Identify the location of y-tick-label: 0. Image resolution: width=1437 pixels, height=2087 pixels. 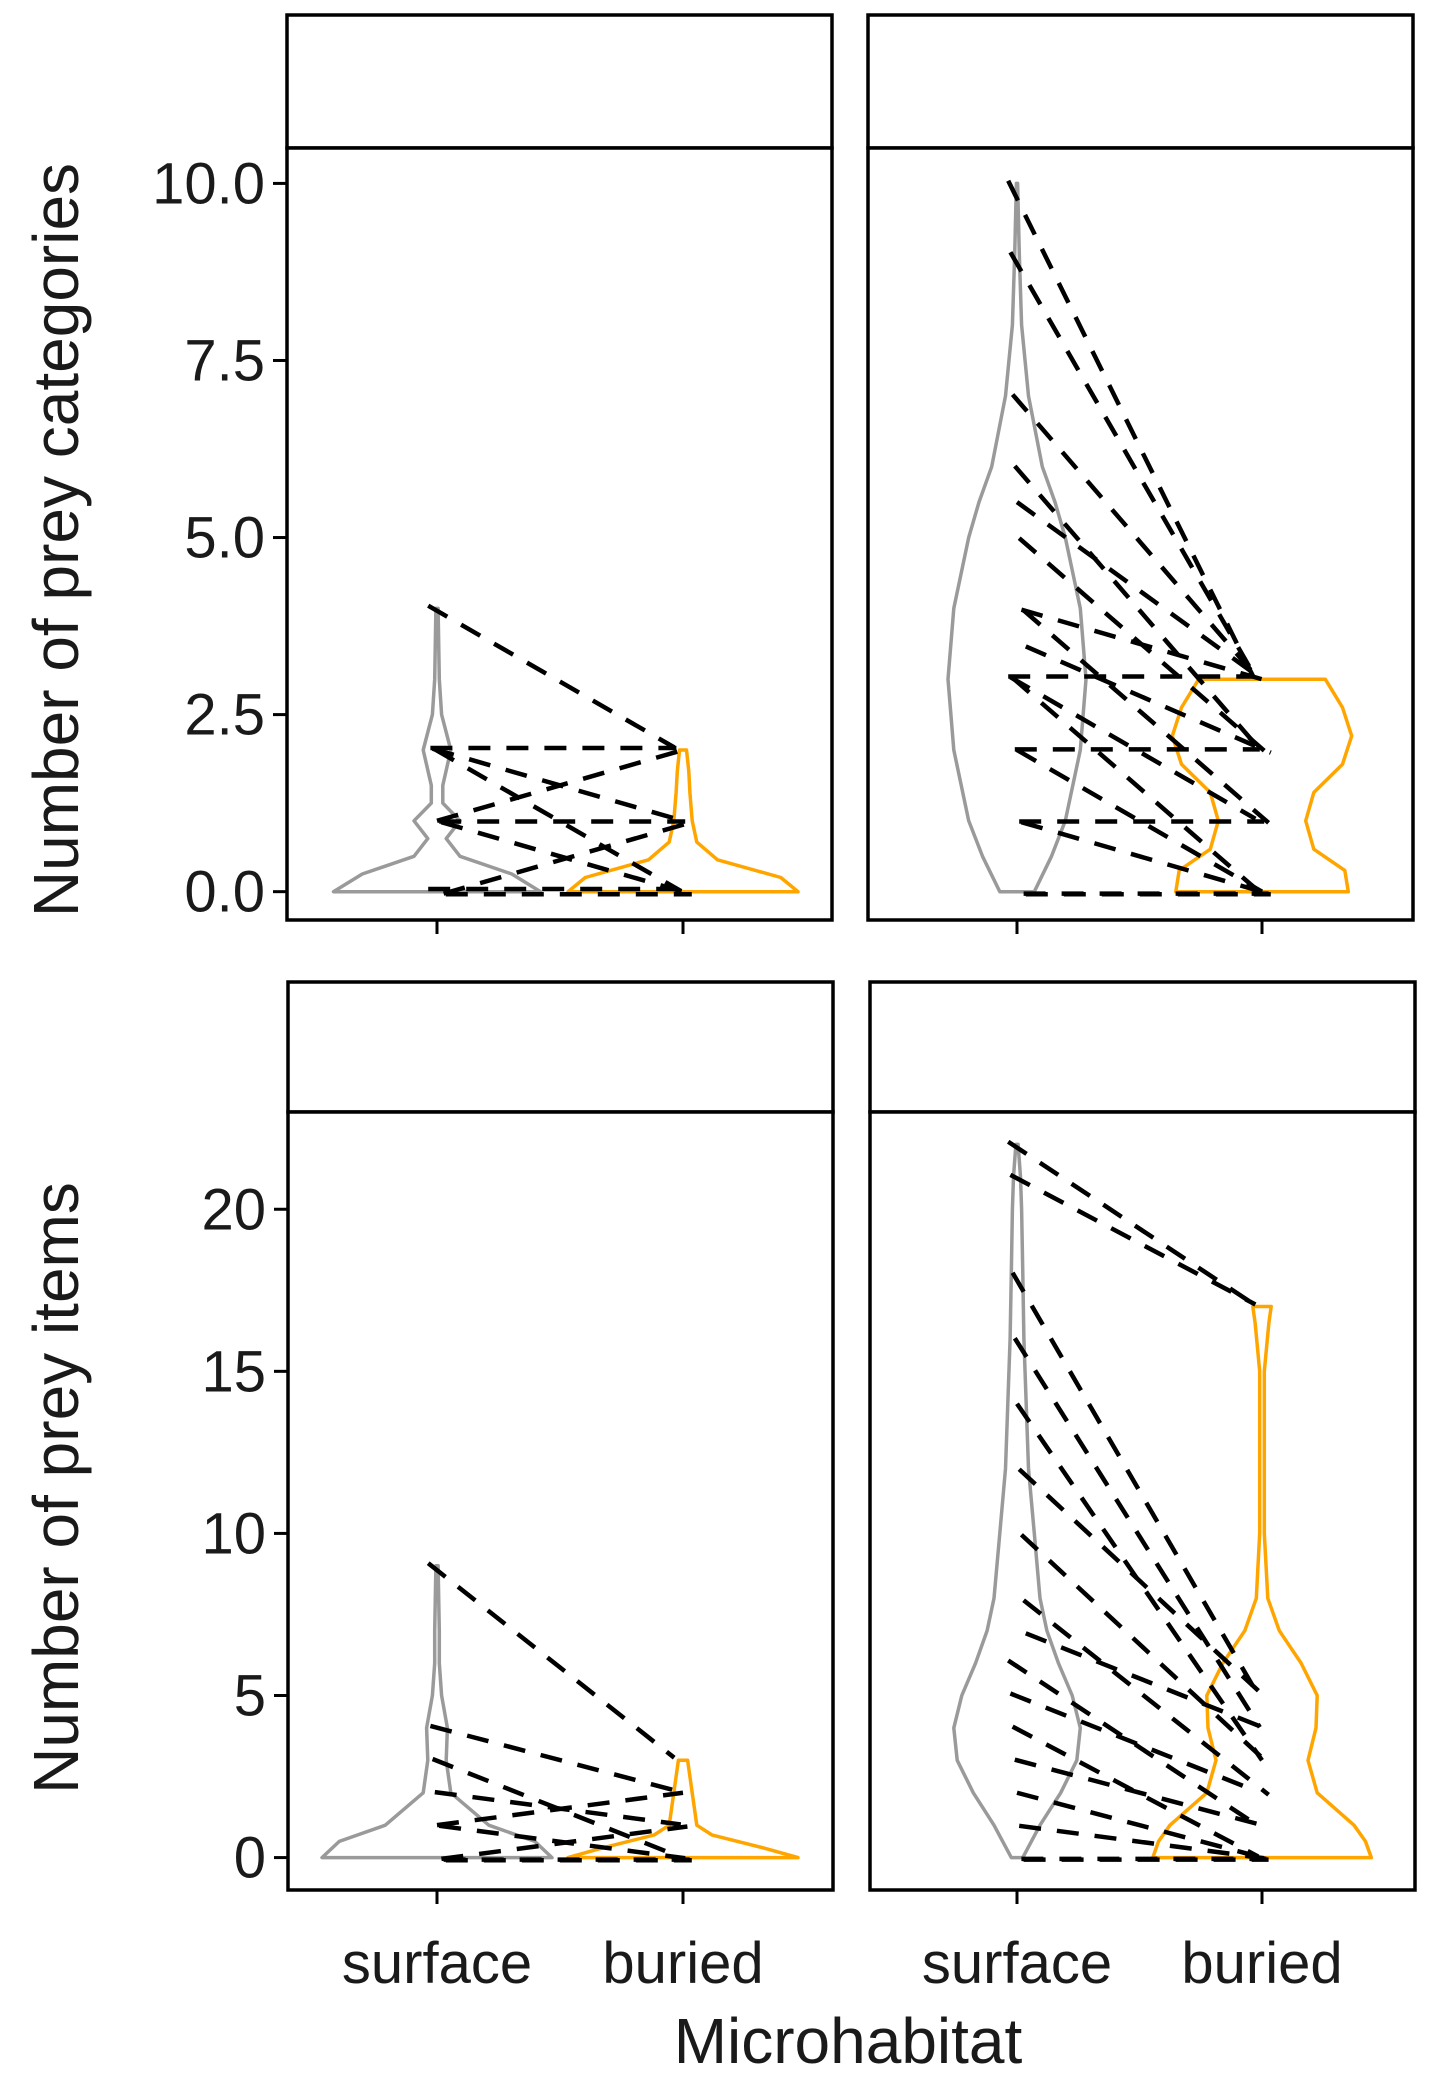
(250, 1858).